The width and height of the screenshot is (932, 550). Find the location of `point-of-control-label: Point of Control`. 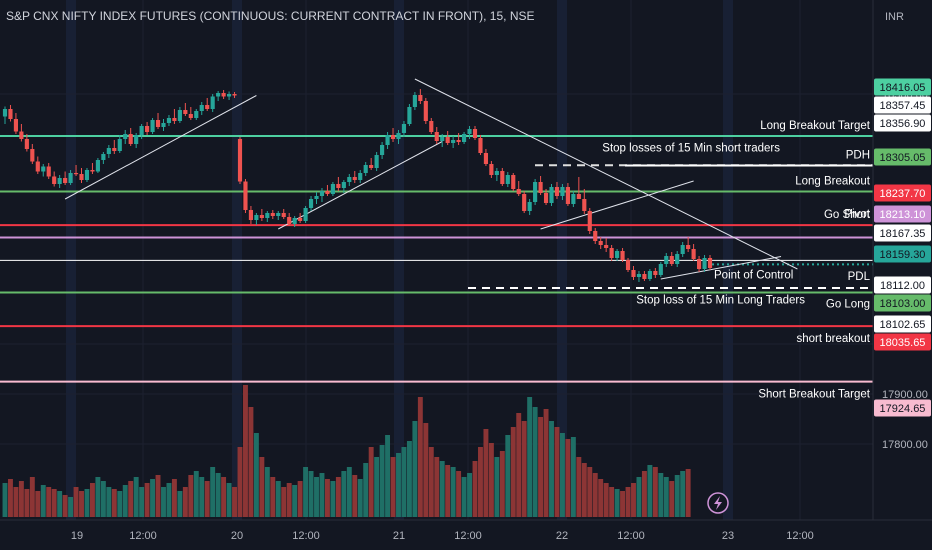

point-of-control-label: Point of Control is located at coordinates (753, 275).